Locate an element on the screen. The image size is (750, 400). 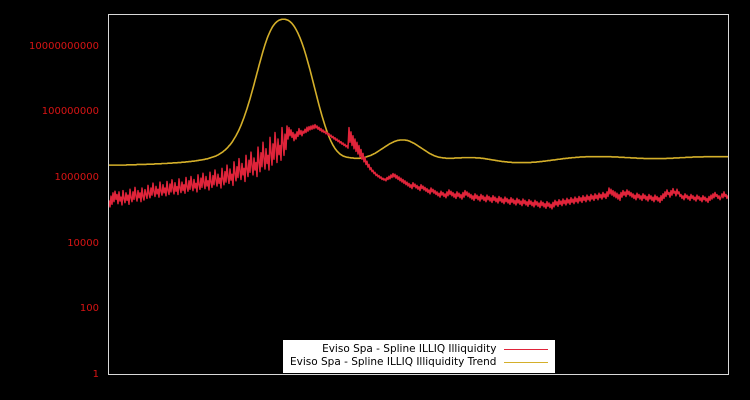
y-axis-tick-label: 100000000 is located at coordinates (70, 112).